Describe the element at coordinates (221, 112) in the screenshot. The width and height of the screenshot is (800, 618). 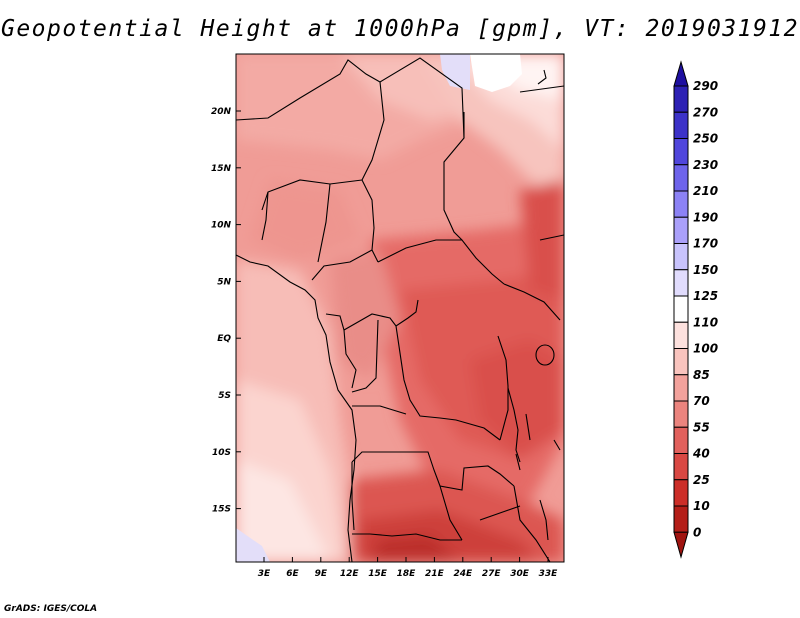
I see `lat-tick-label: 20N` at that location.